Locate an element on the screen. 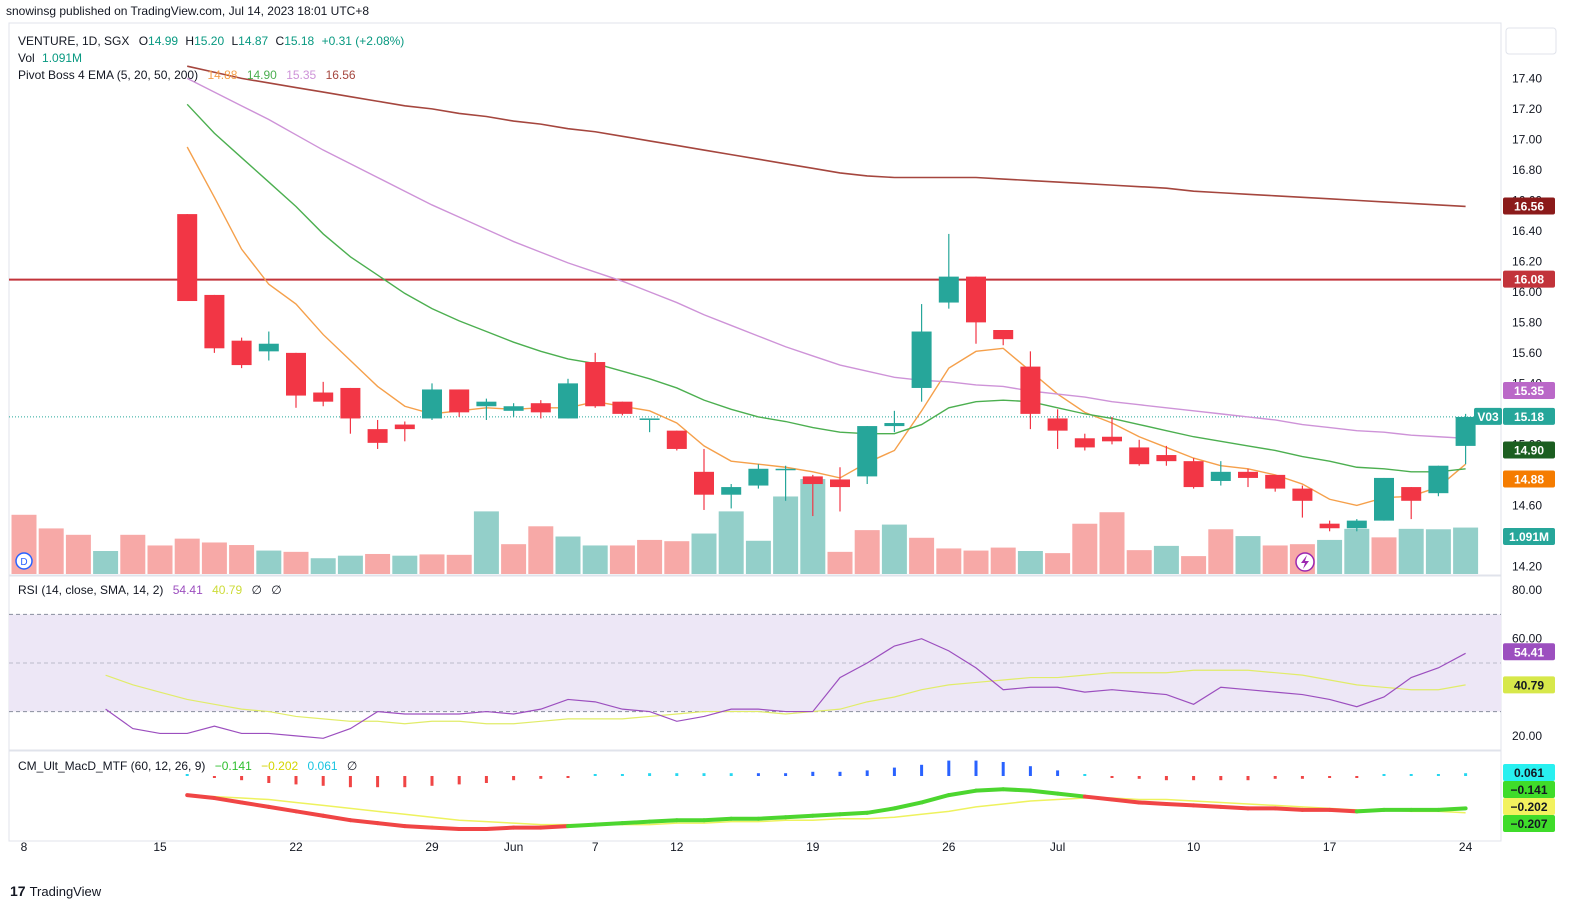 This screenshot has height=907, width=1589. svg-text: 54.41 is located at coordinates (1529, 652).